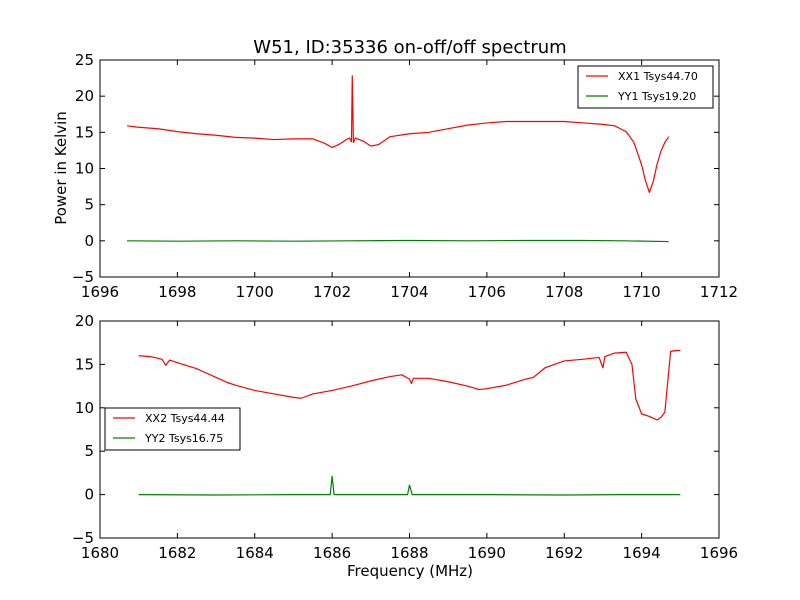  What do you see at coordinates (61, 168) in the screenshot?
I see `y-axis-label: Power in Kelvin` at bounding box center [61, 168].